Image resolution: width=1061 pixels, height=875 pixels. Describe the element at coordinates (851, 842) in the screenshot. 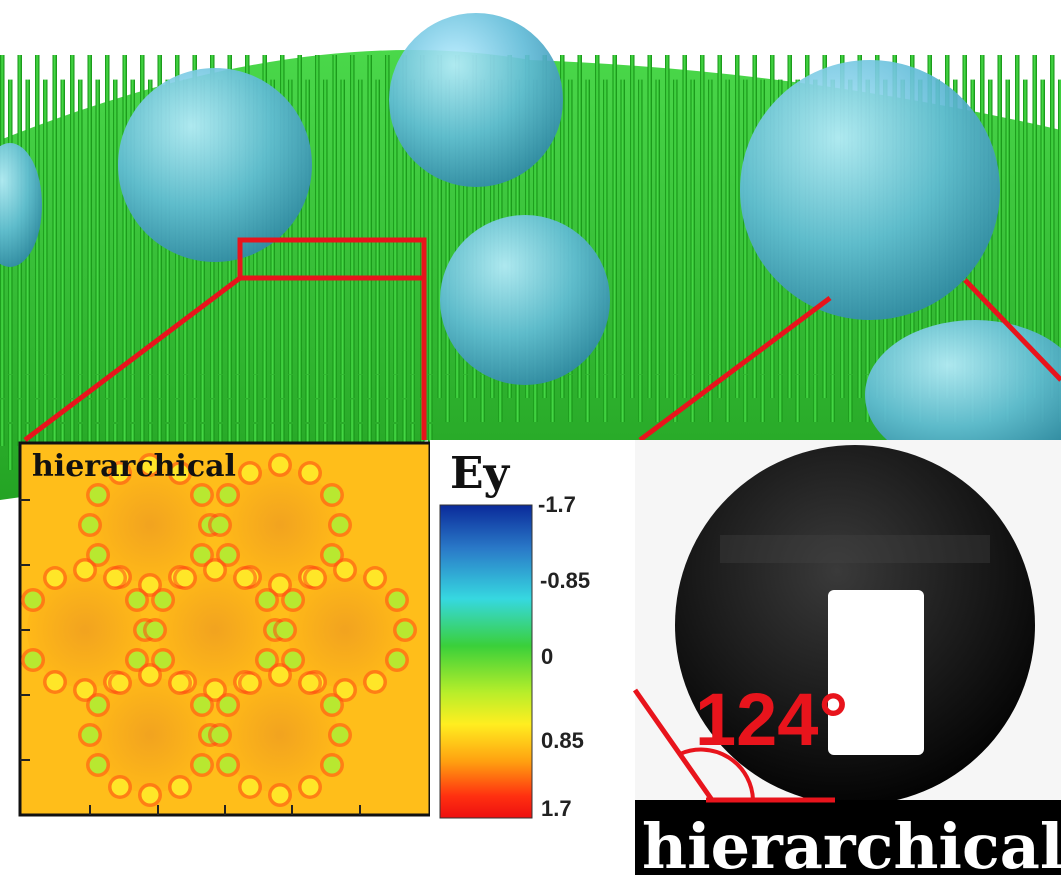

I see `surface-label: hierarchical` at that location.